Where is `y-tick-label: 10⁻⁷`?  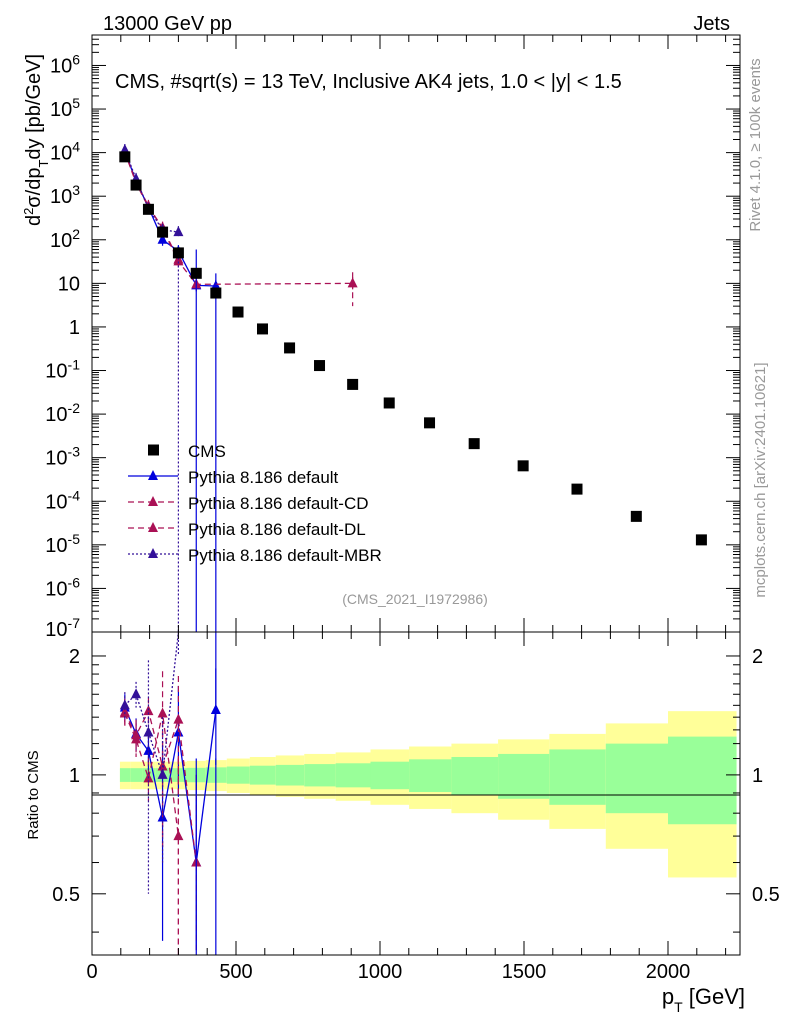 y-tick-label: 10⁻⁷ is located at coordinates (62, 628).